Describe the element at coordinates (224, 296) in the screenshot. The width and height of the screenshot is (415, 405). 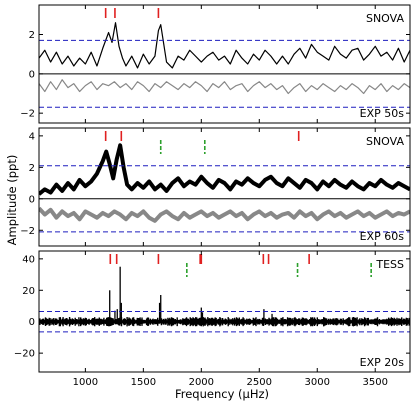
I see `panel-plot-area` at that location.